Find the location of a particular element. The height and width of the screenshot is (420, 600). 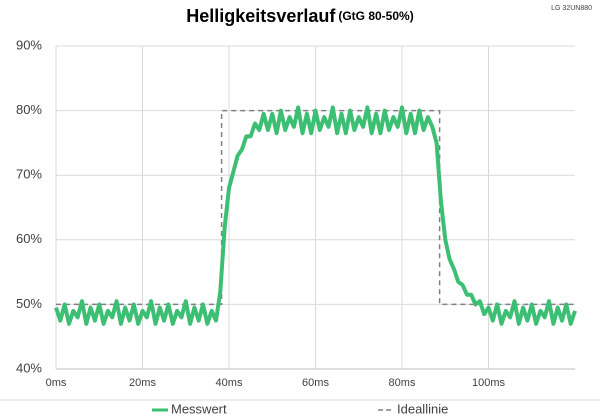

legend-label: Ideallinie is located at coordinates (422, 408).